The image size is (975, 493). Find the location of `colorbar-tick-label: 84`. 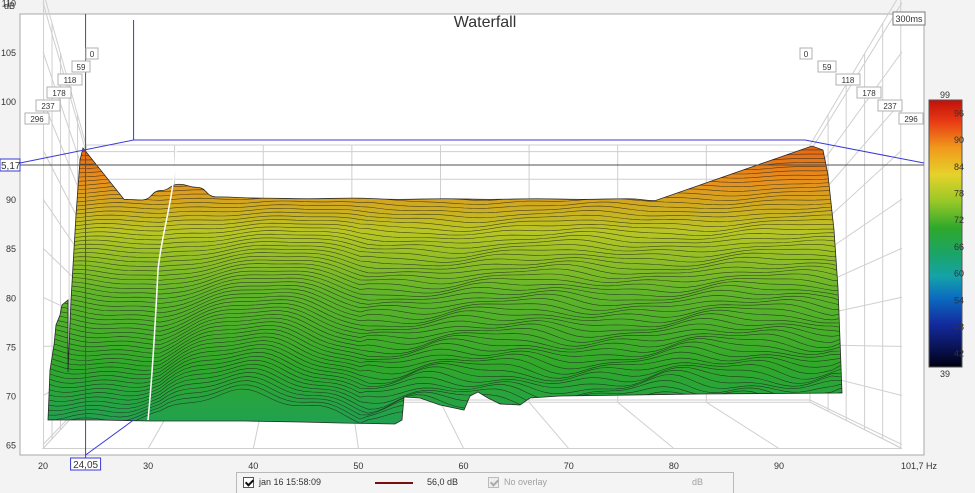

colorbar-tick-label: 84 is located at coordinates (959, 167).